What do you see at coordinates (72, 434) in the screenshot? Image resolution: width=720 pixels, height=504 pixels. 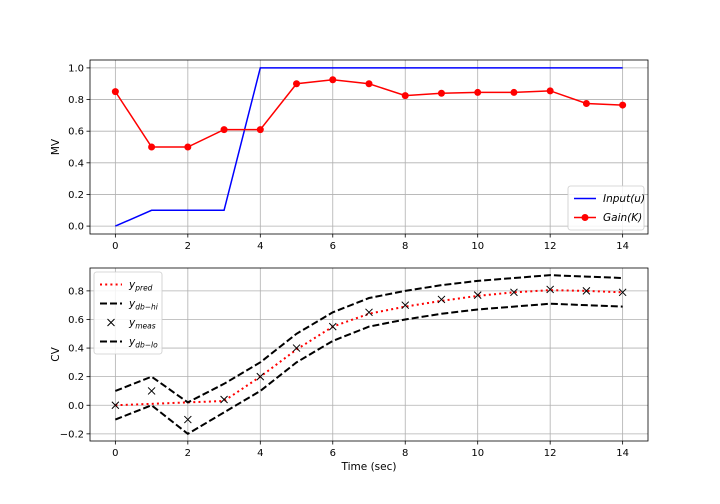 I see `y-tick-label: −0.2` at bounding box center [72, 434].